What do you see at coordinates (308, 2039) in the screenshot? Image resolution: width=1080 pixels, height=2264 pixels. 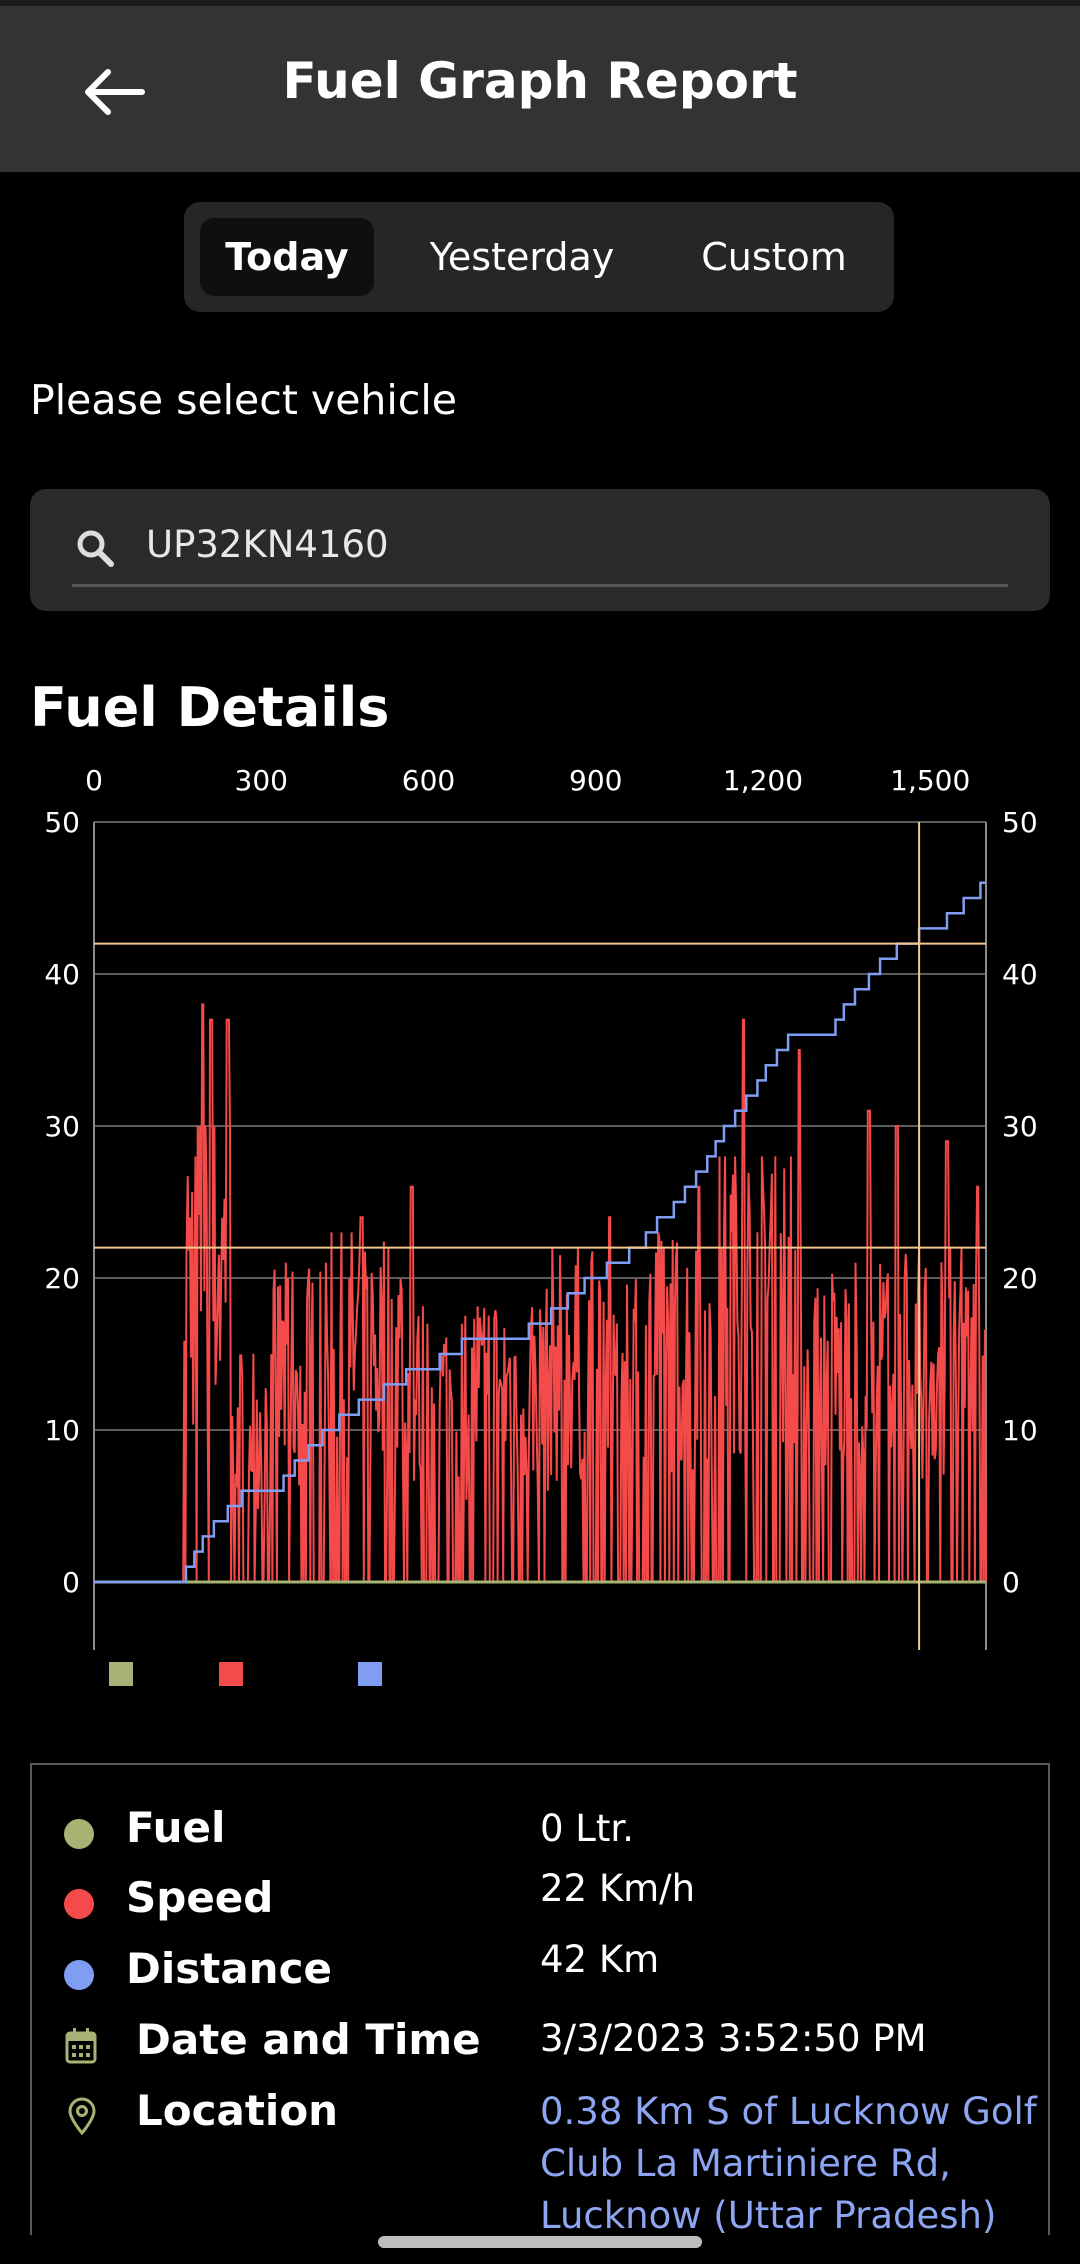 I see `datetime-label: Date and Time` at bounding box center [308, 2039].